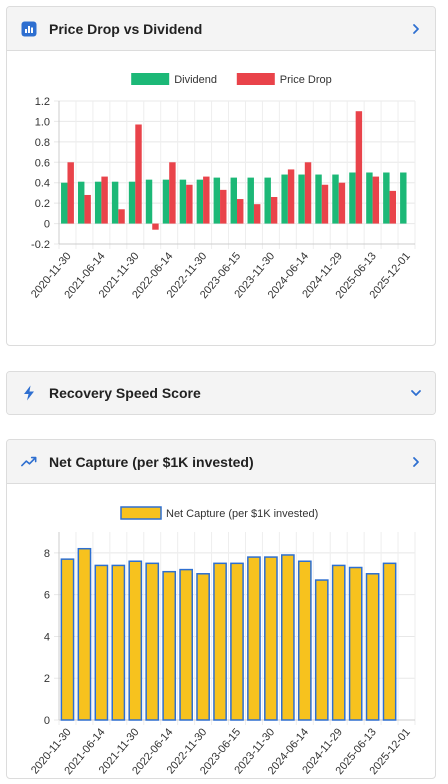 The image size is (448, 784). What do you see at coordinates (195, 80) in the screenshot?
I see `legend-label: Dividend` at bounding box center [195, 80].